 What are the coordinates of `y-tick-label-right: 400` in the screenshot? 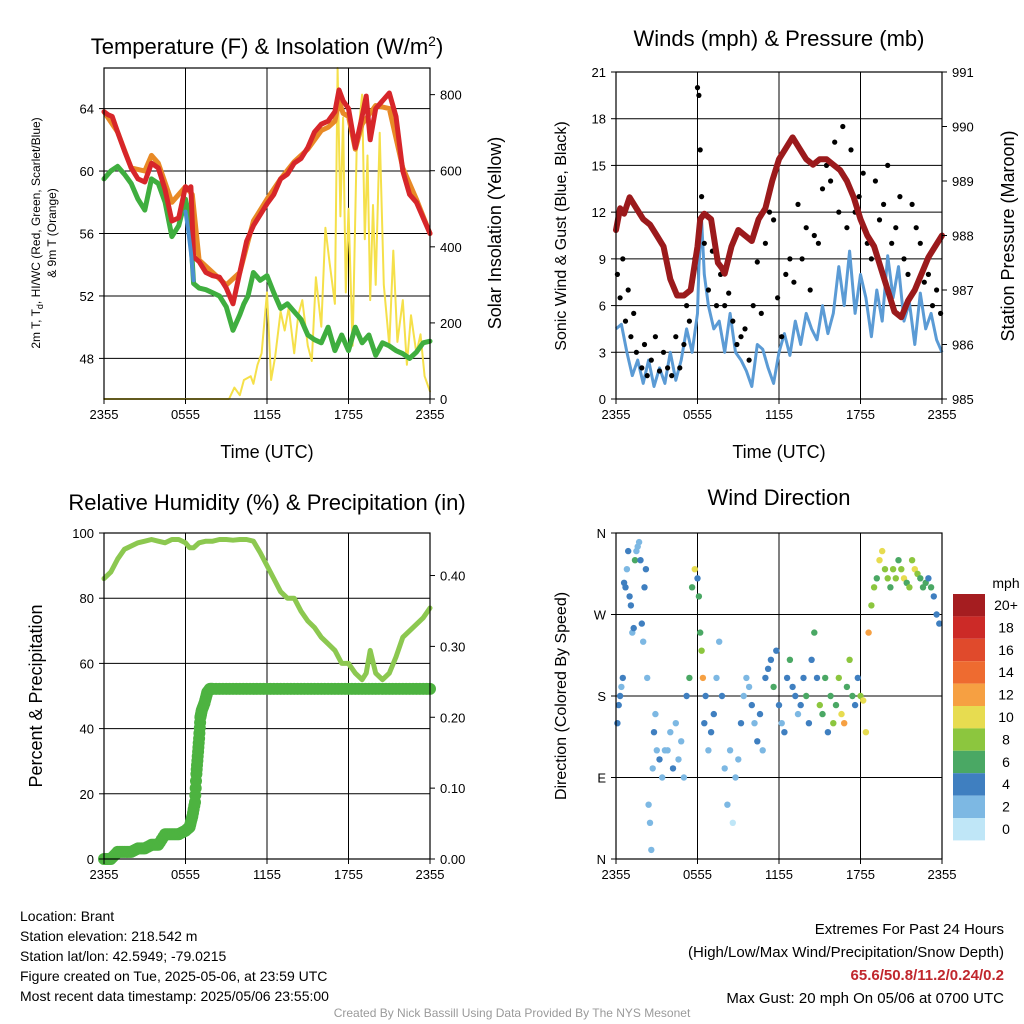 It's located at (451, 247).